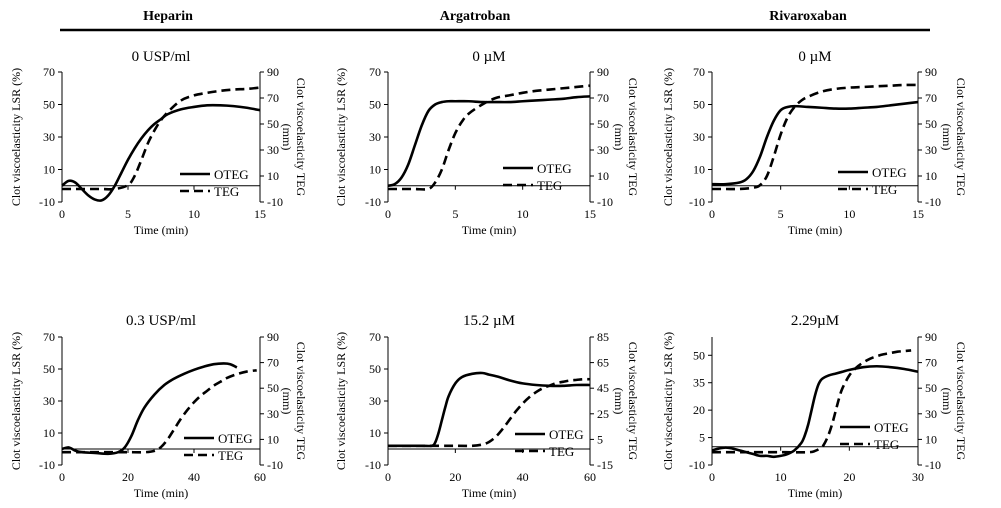 The image size is (1001, 508). What do you see at coordinates (603, 363) in the screenshot?
I see `right-y-tick-label: 65` at bounding box center [603, 363].